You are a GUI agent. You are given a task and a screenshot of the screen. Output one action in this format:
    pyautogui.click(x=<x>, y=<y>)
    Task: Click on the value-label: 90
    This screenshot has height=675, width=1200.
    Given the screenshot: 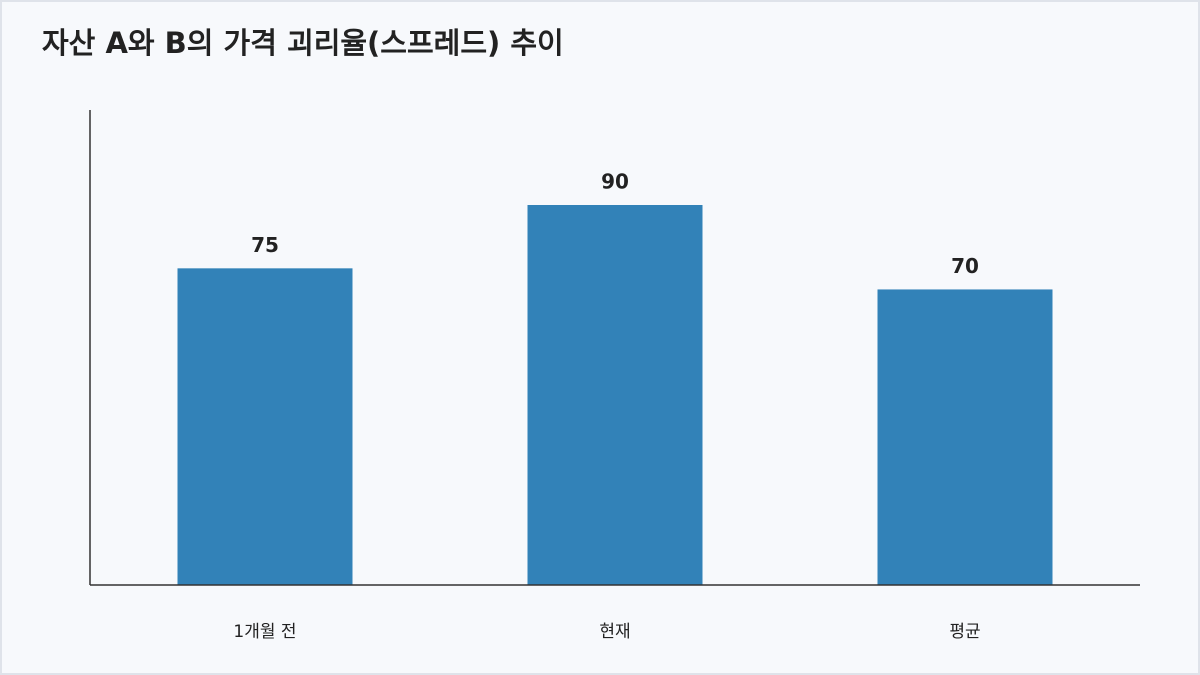 What is the action you would take?
    pyautogui.click(x=615, y=182)
    